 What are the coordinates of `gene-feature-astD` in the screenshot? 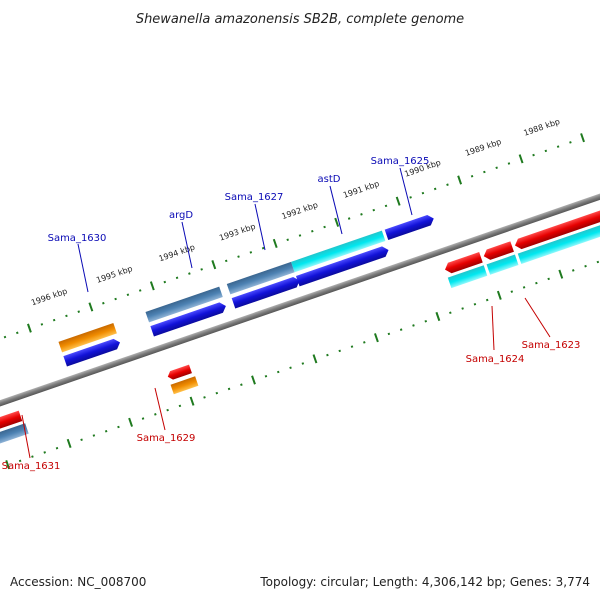 It's located at (338, 251).